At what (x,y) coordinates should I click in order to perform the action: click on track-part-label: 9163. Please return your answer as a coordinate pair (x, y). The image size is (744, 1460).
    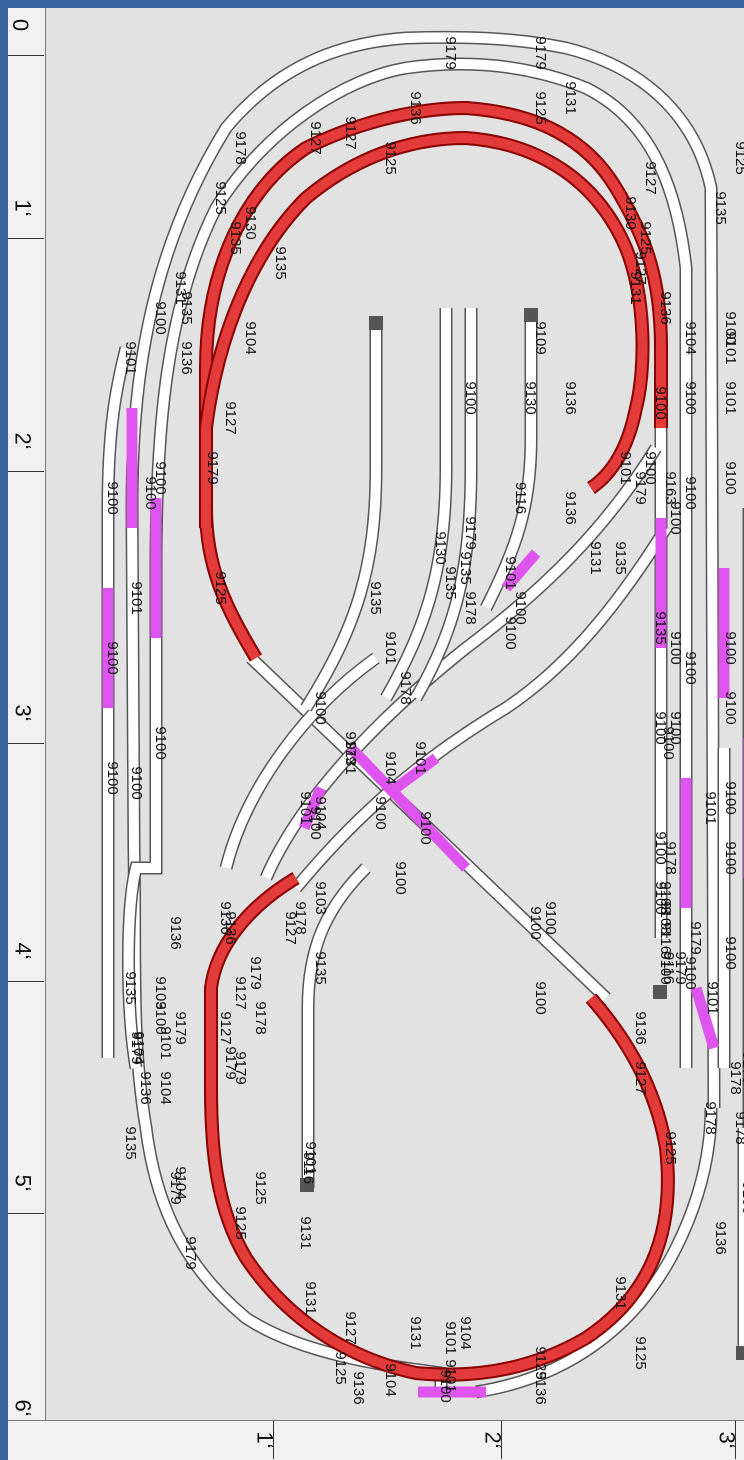
    Looking at the image, I should click on (670, 487).